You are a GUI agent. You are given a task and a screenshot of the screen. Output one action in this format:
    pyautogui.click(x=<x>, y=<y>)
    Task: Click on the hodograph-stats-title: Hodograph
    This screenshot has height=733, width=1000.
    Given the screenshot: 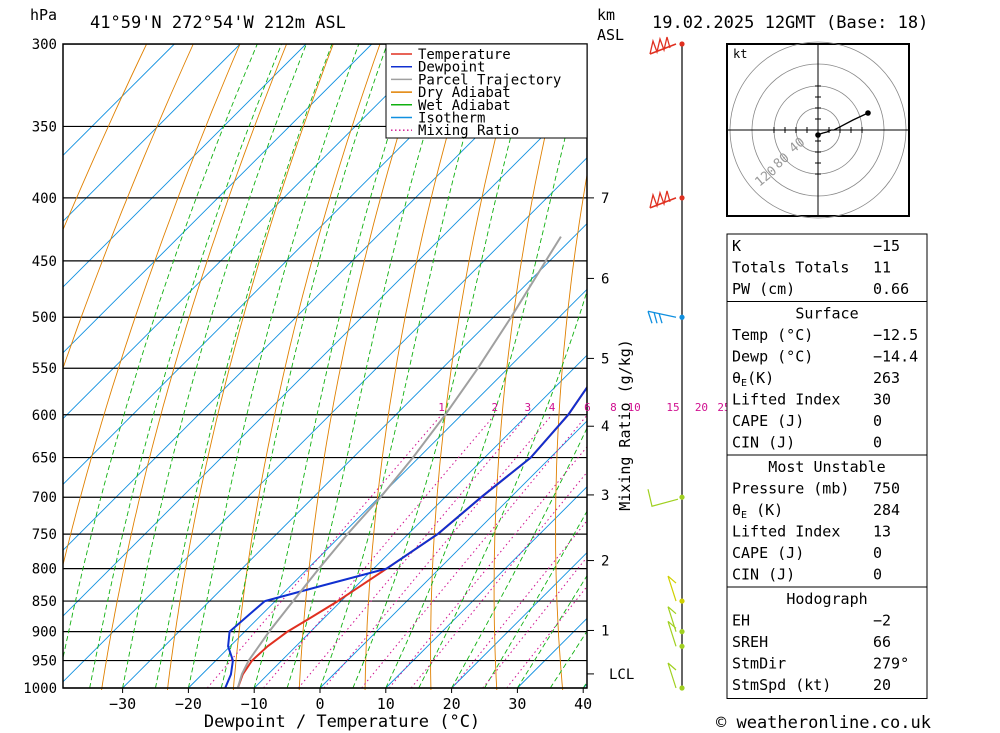 What is the action you would take?
    pyautogui.click(x=826, y=599)
    